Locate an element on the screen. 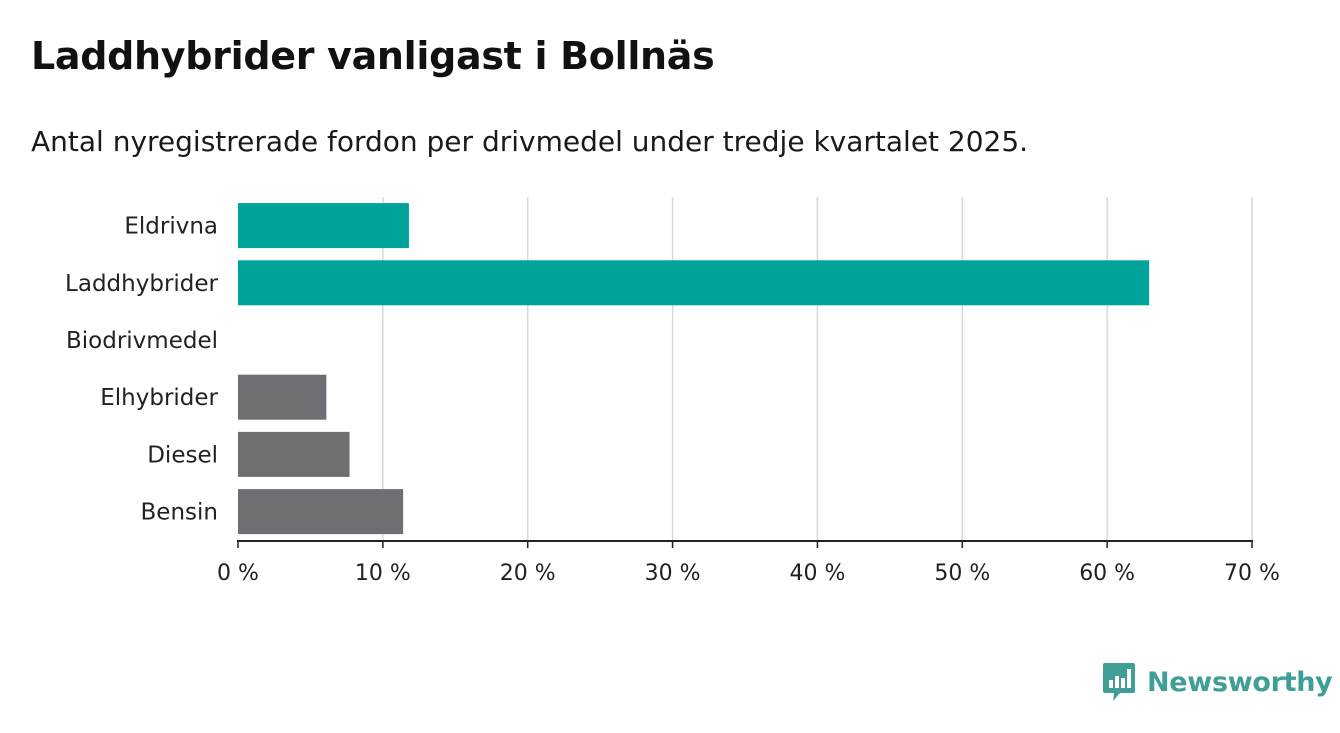 The image size is (1340, 733). bar-laddhybrider is located at coordinates (694, 283).